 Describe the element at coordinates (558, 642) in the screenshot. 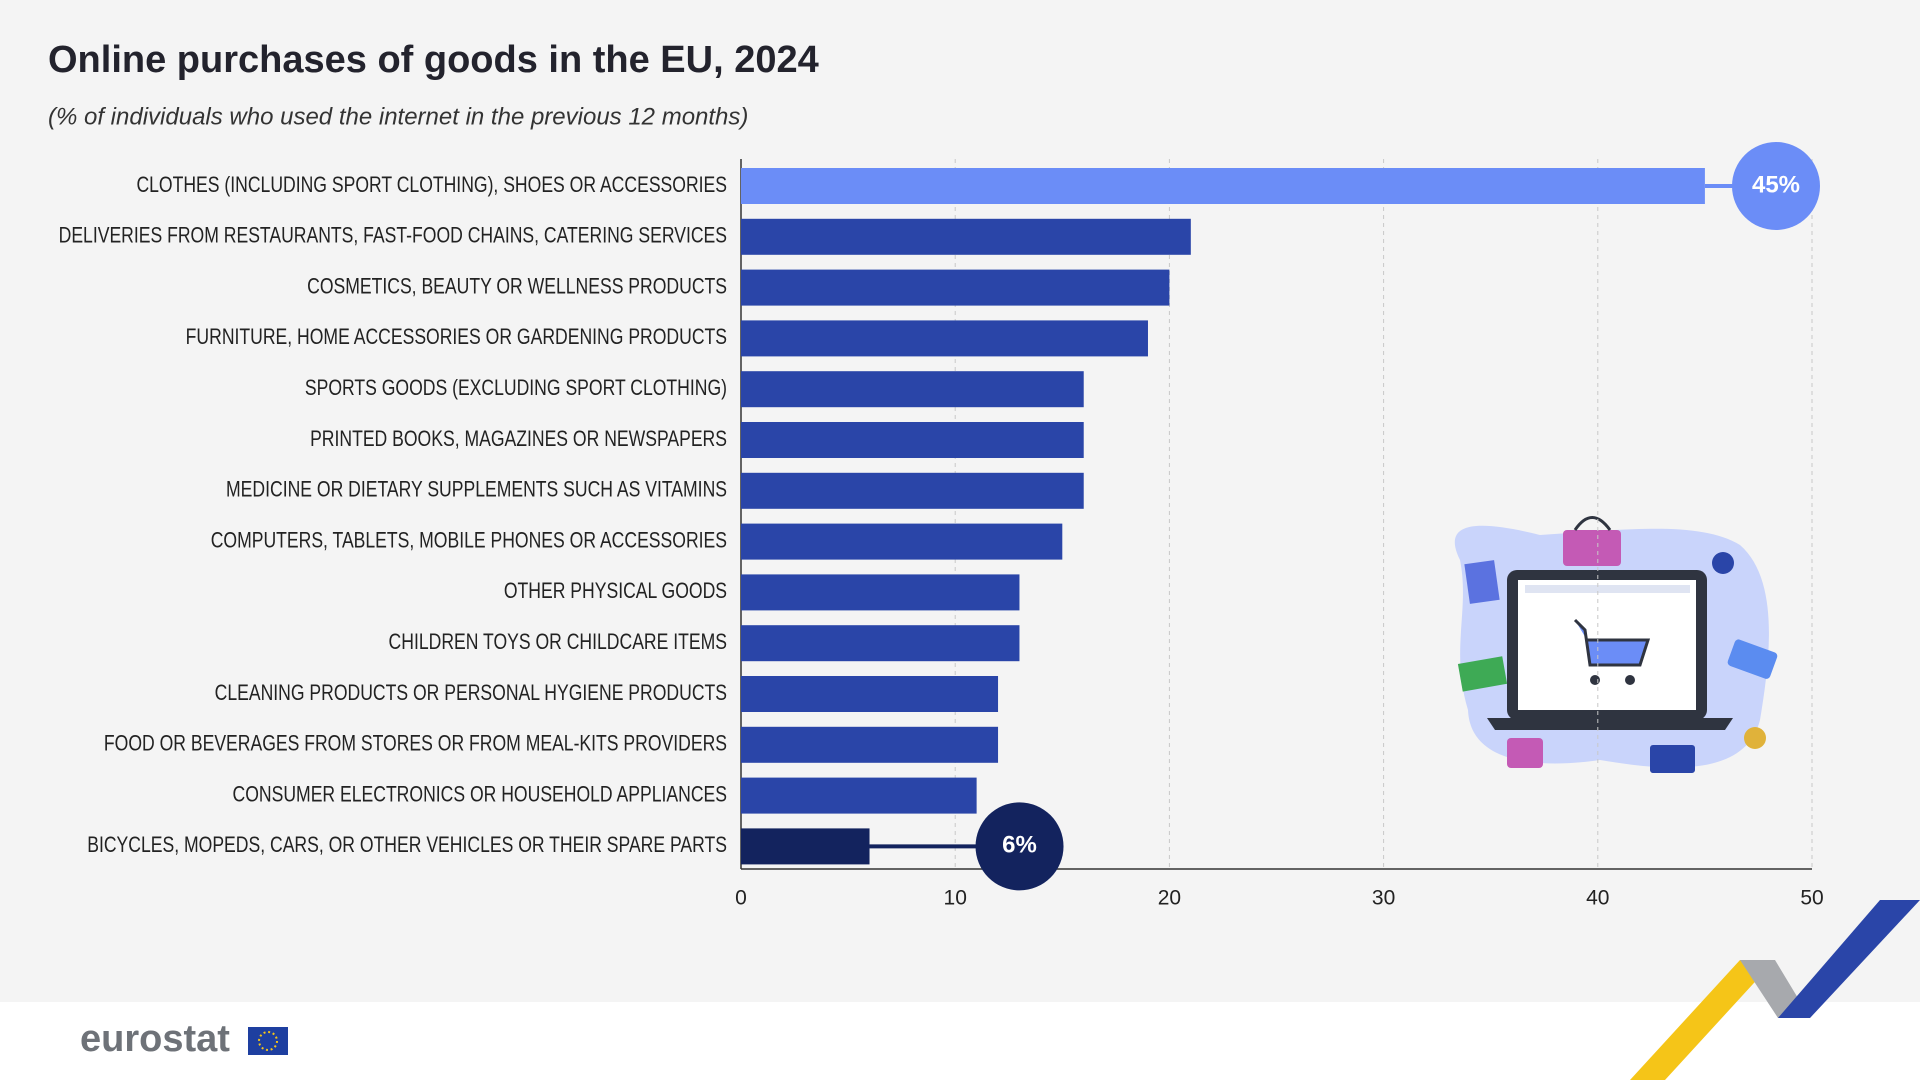

I see `y-tick-label: CHILDREN TOYS OR CHILDCARE ITEMS` at that location.